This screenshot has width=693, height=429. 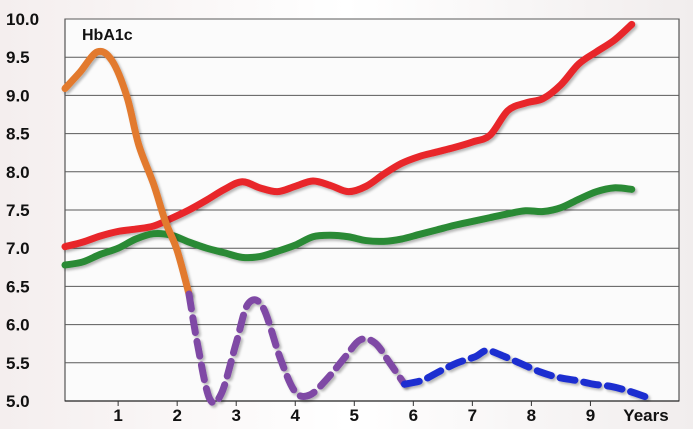 I want to click on series-line-orange-purple-oscillation, so click(x=296, y=348).